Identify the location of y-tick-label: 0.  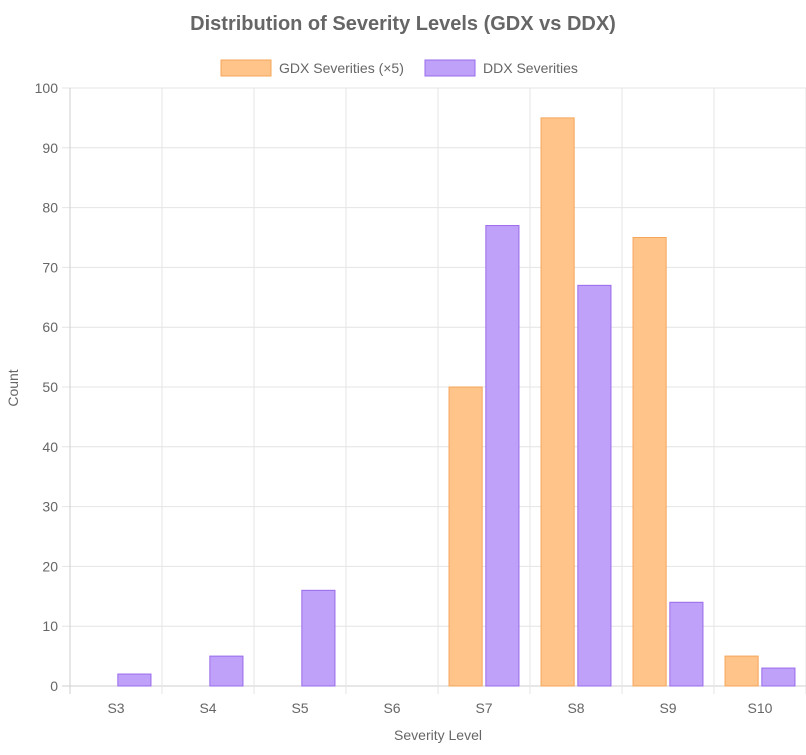
(54, 686).